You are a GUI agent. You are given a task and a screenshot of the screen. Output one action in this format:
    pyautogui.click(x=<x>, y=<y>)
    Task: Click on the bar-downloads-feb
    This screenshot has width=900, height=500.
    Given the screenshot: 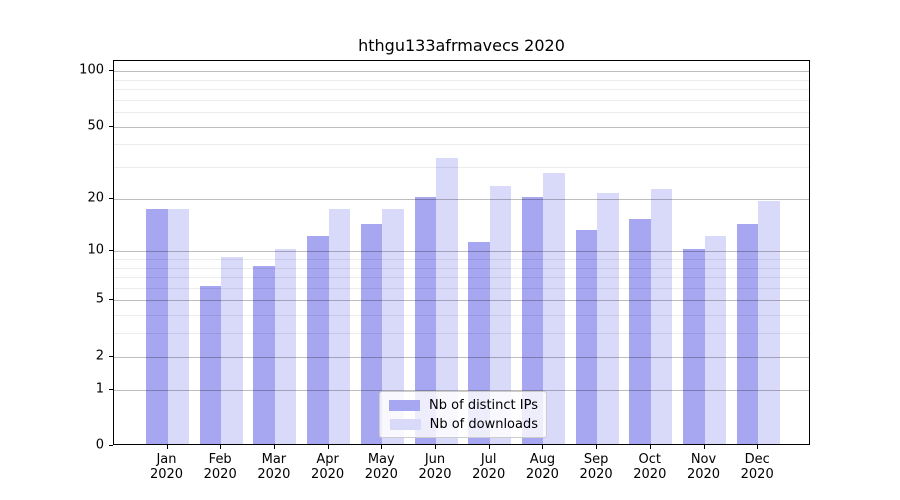 What is the action you would take?
    pyautogui.click(x=232, y=350)
    